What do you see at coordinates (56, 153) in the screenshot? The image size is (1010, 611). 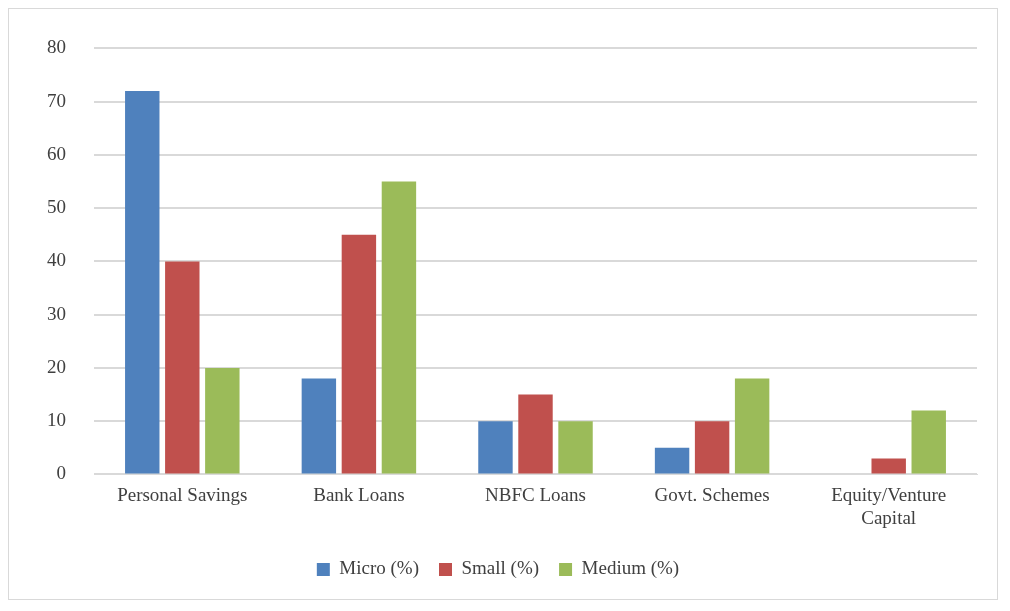 I see `y-tick-label: 60` at bounding box center [56, 153].